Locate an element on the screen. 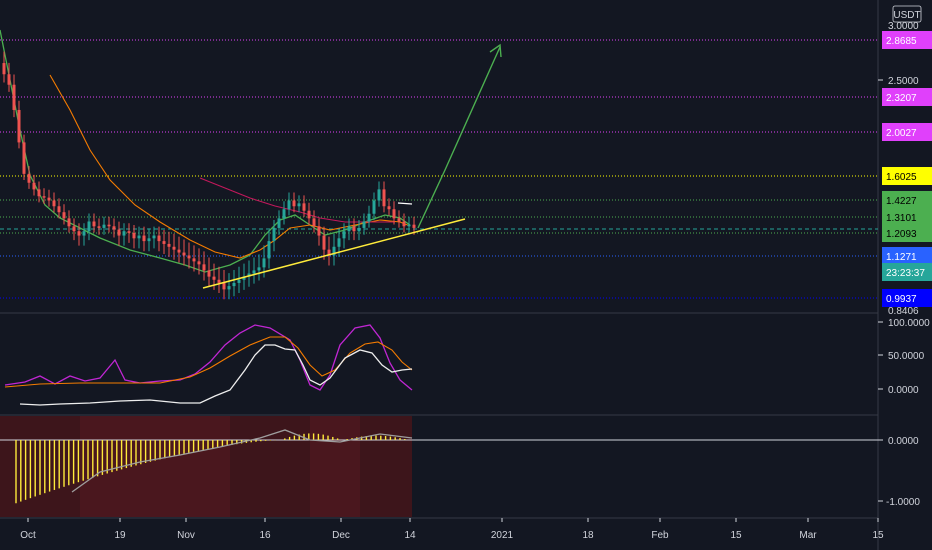 The image size is (932, 550). level-tag-label: 1.4227 is located at coordinates (901, 201).